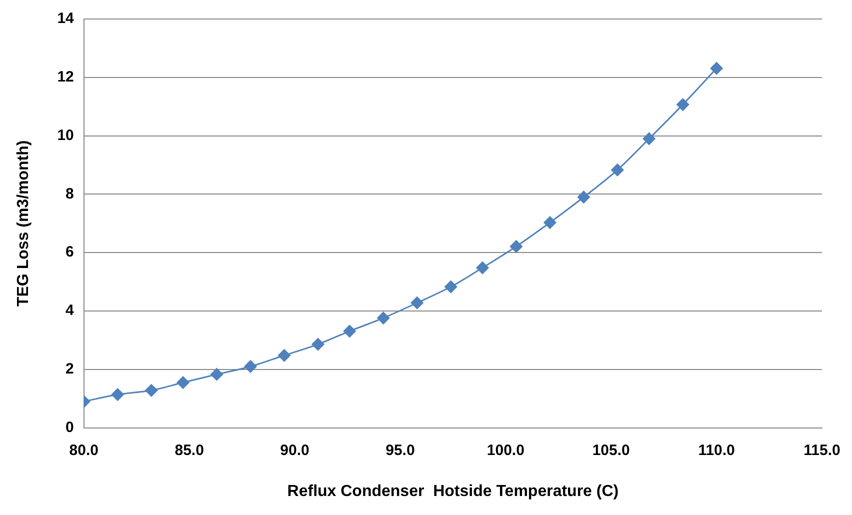 The width and height of the screenshot is (852, 515). What do you see at coordinates (70, 427) in the screenshot?
I see `y-tick-label: 0` at bounding box center [70, 427].